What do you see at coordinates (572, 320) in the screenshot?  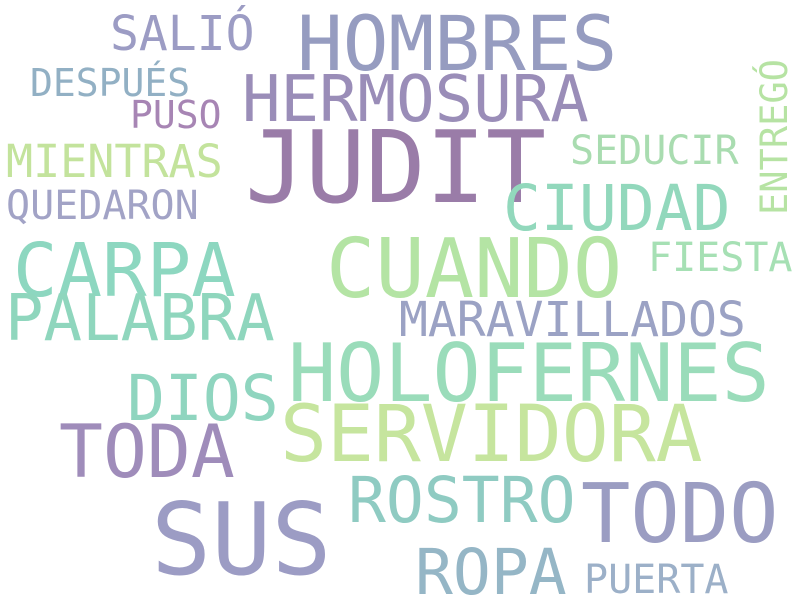 I see `word-maravillados: MARAVILLADOS` at bounding box center [572, 320].